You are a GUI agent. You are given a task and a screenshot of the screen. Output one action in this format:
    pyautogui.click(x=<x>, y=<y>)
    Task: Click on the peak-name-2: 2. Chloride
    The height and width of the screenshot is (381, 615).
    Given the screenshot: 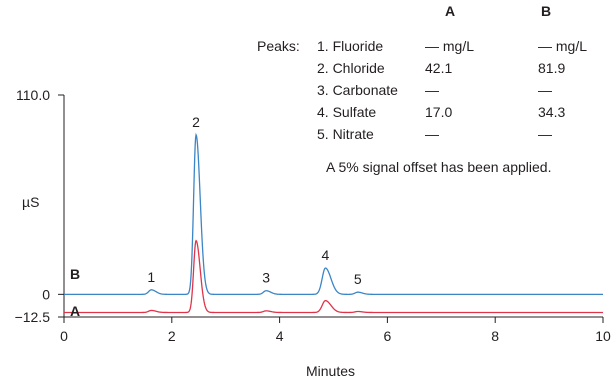 What is the action you would take?
    pyautogui.click(x=351, y=68)
    